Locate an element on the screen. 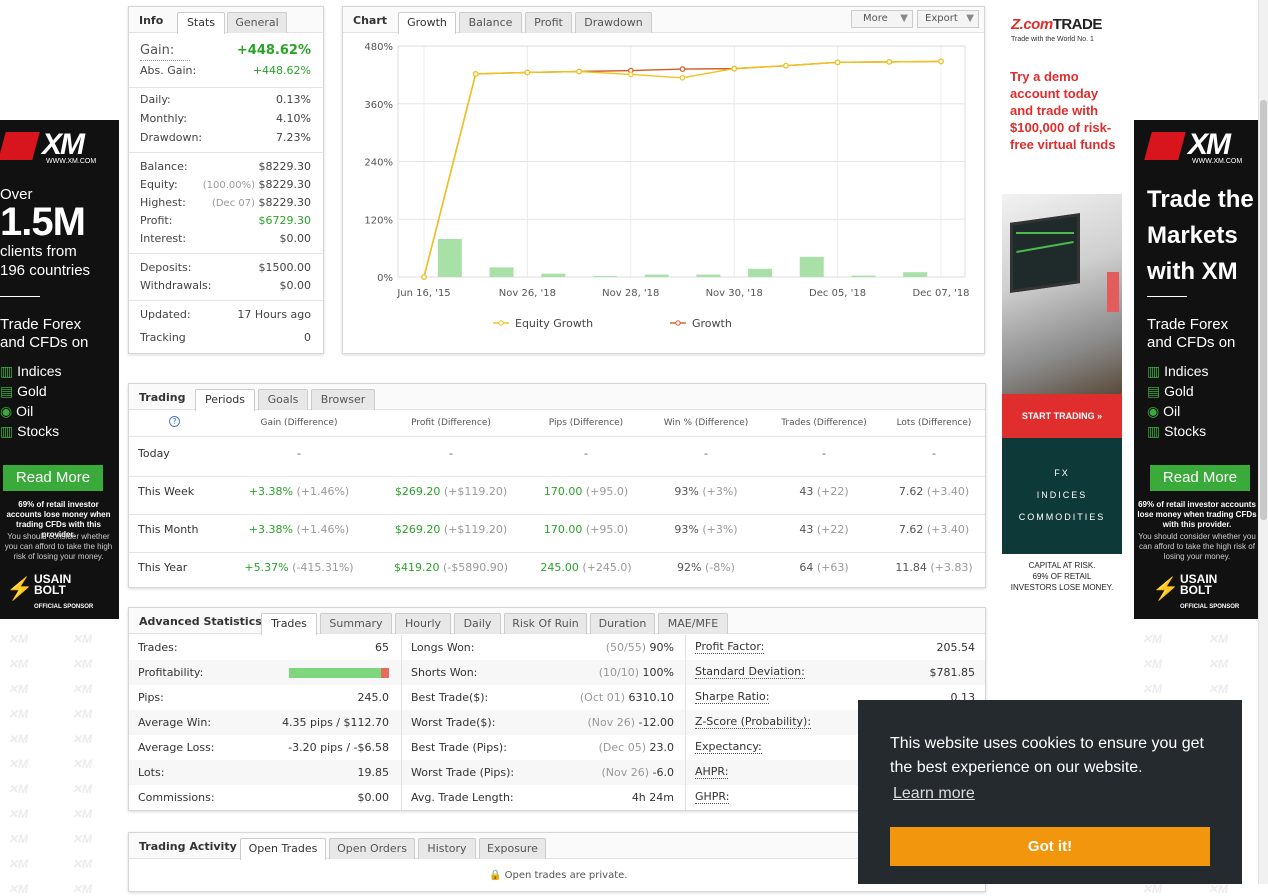 The image size is (1268, 896). cell-difference: (+22) is located at coordinates (832, 491).